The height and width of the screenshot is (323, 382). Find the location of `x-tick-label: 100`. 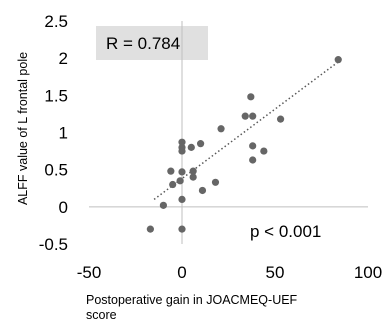

x-tick-label: 100 is located at coordinates (368, 272).